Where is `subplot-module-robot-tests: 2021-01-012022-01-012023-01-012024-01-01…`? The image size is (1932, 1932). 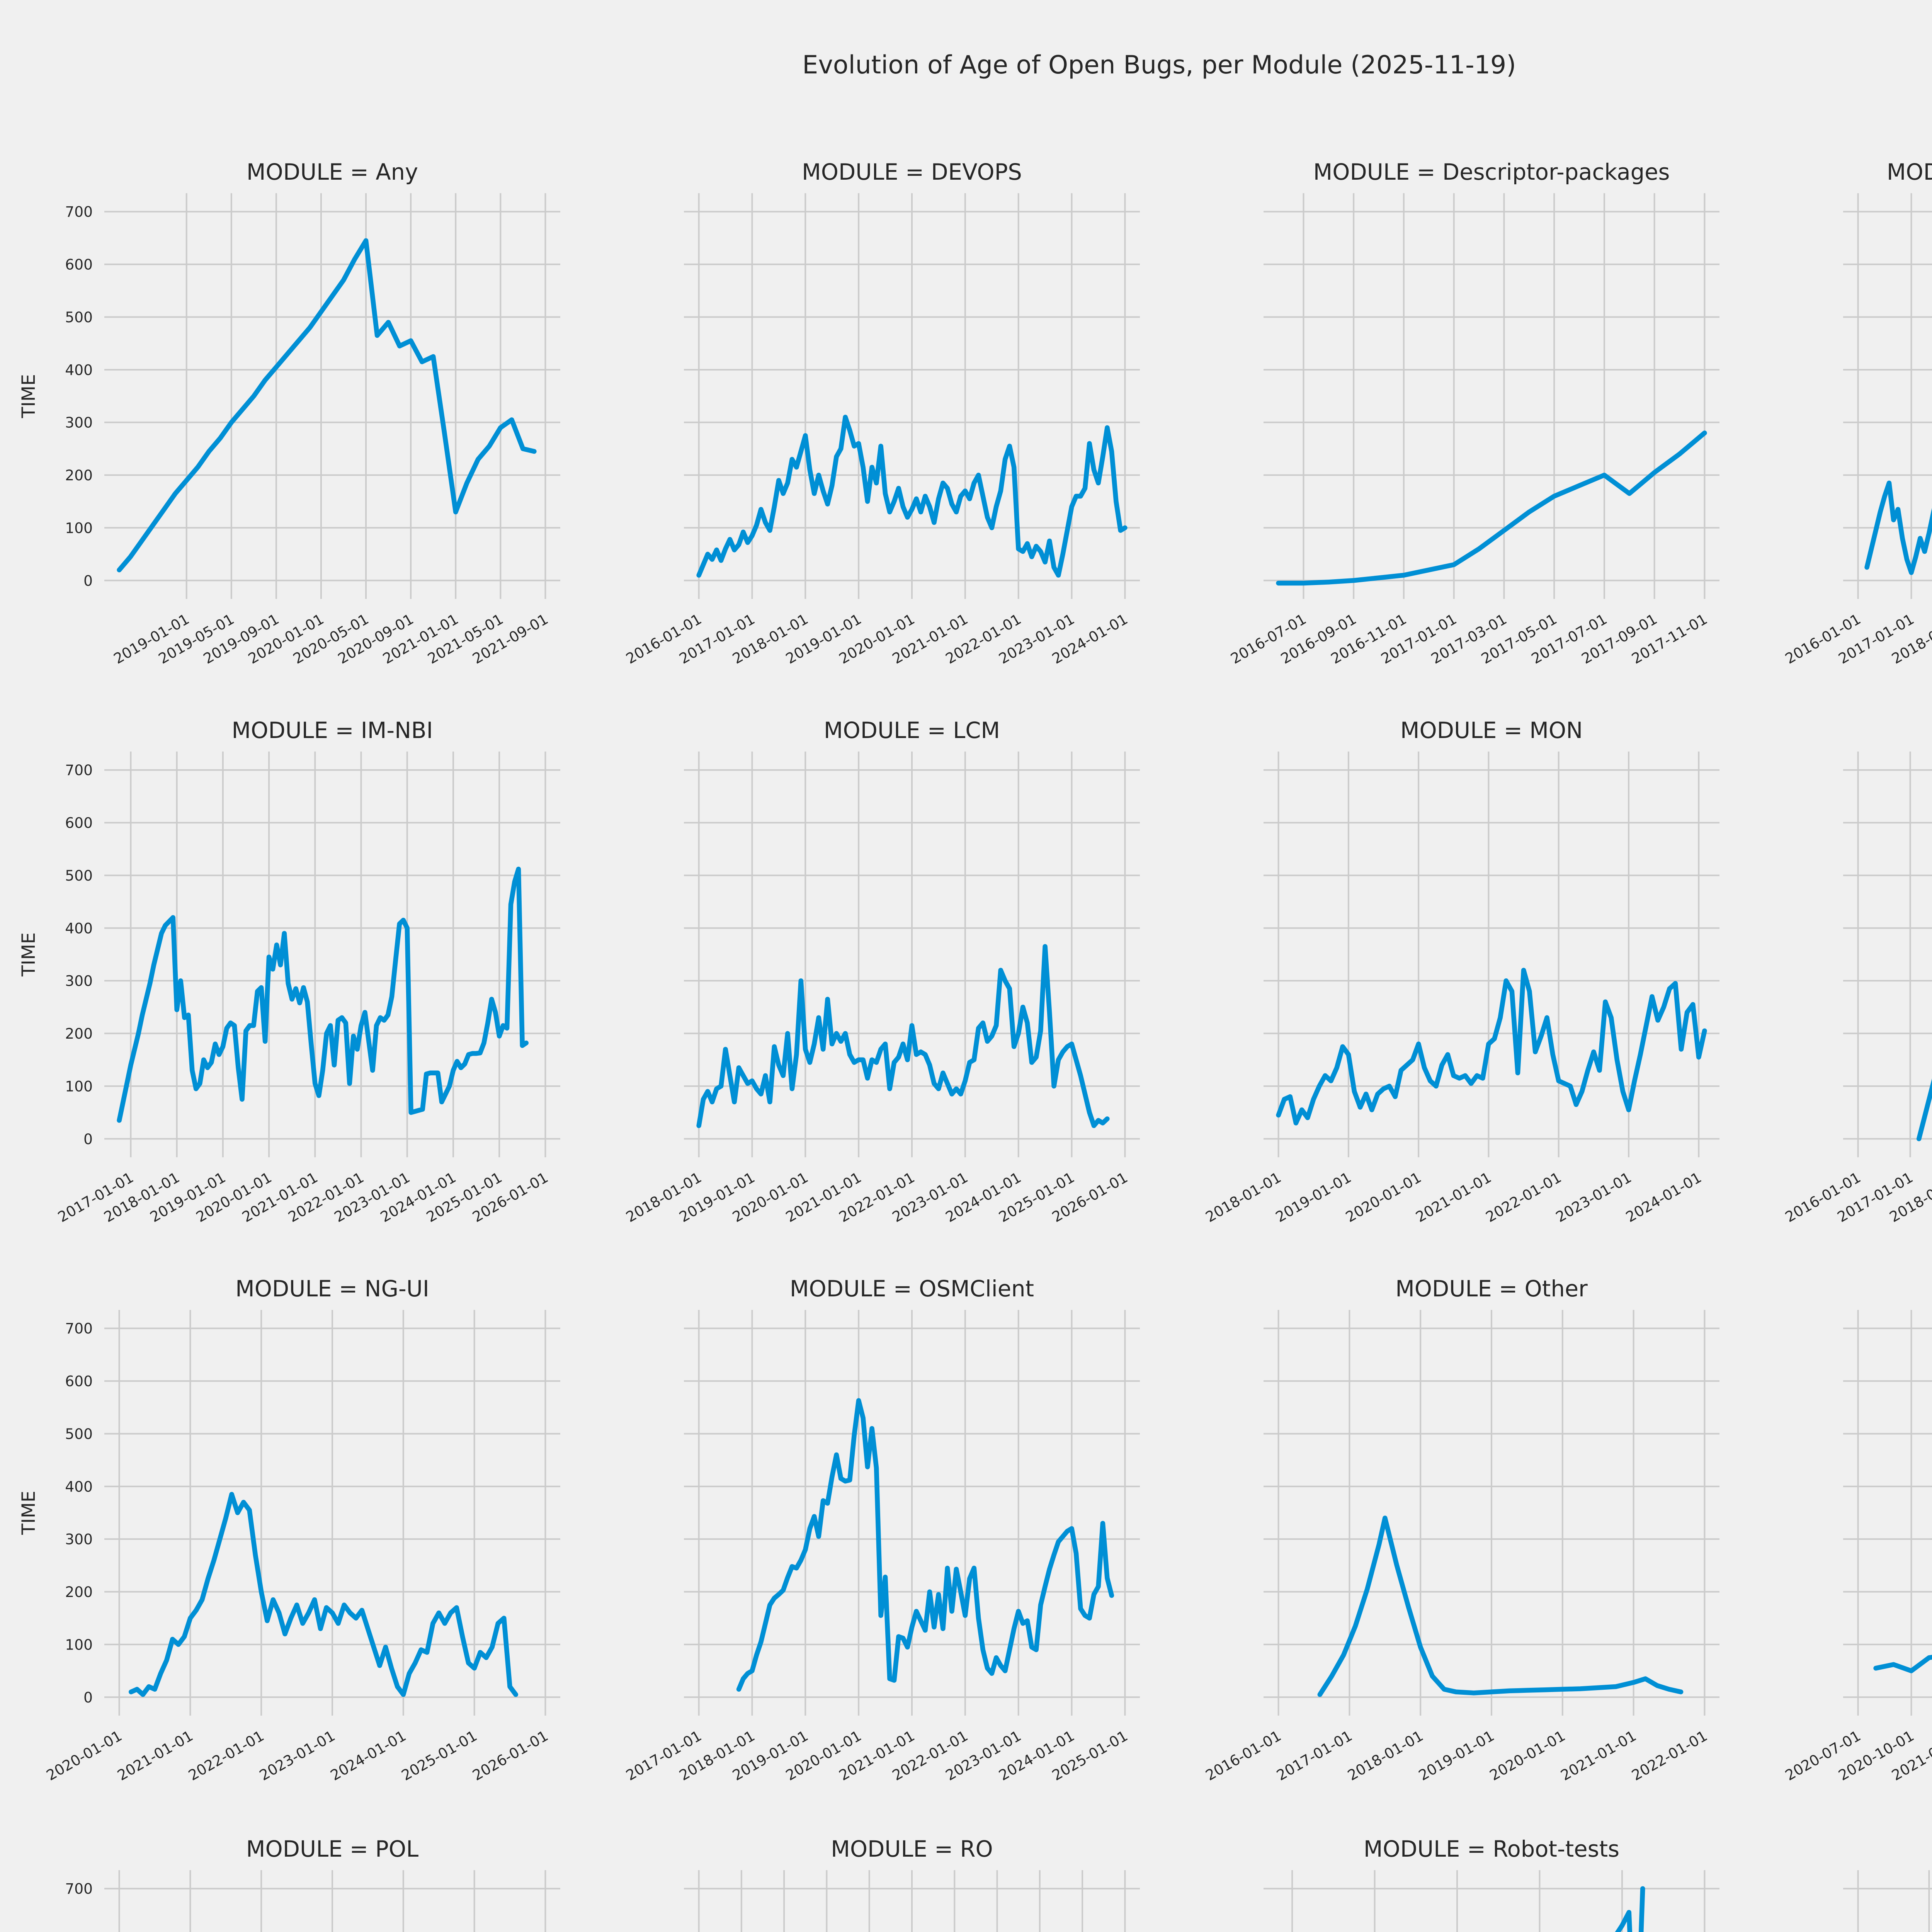 subplot-module-robot-tests: 2021-01-012022-01-012023-01-012024-01-01… is located at coordinates (1491, 1884).